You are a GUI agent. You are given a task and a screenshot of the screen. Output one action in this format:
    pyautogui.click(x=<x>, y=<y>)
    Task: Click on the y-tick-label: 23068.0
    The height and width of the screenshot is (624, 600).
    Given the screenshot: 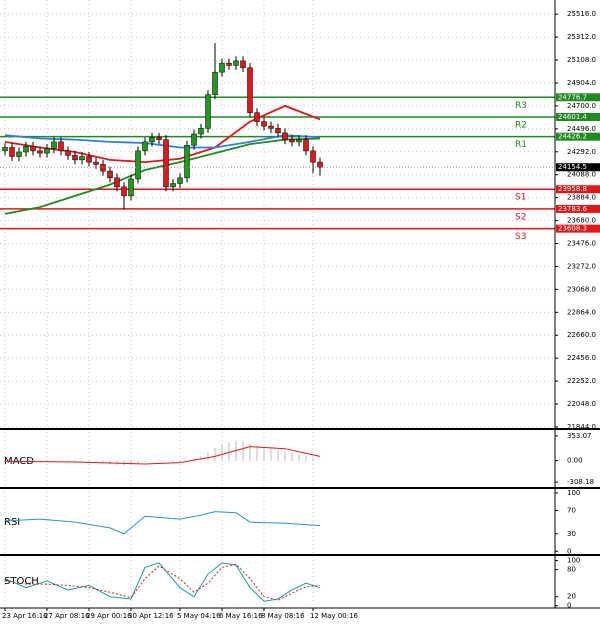 What is the action you would take?
    pyautogui.click(x=581, y=289)
    